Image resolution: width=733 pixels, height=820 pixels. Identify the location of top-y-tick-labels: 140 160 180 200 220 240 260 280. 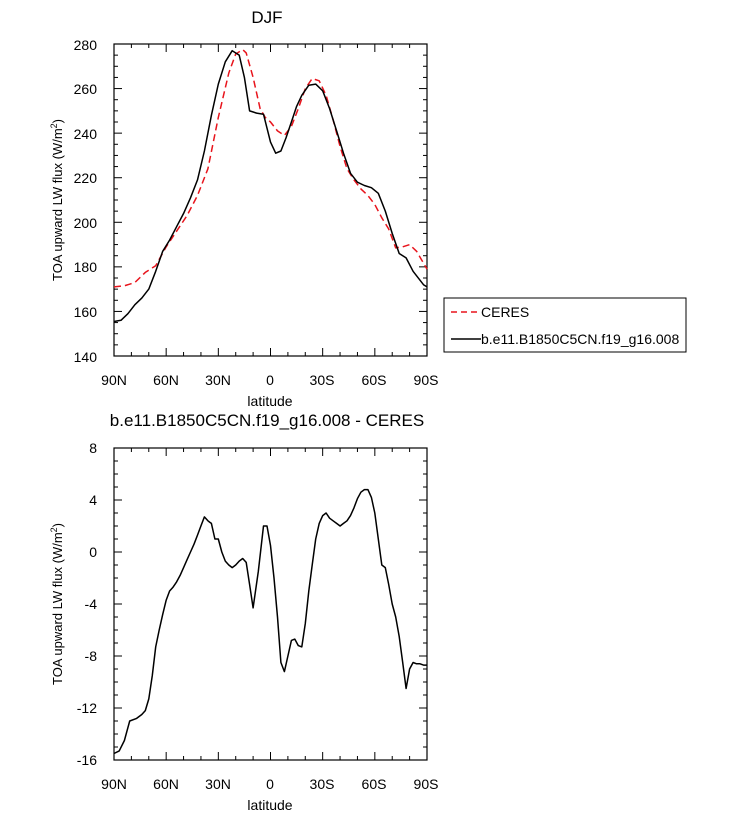
(86, 201).